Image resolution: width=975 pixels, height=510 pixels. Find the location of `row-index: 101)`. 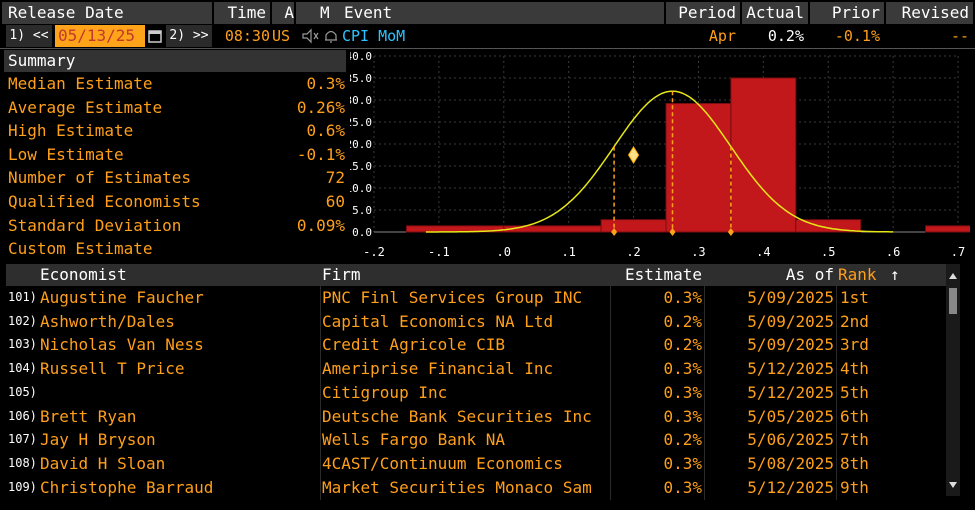

row-index: 101) is located at coordinates (22, 297).